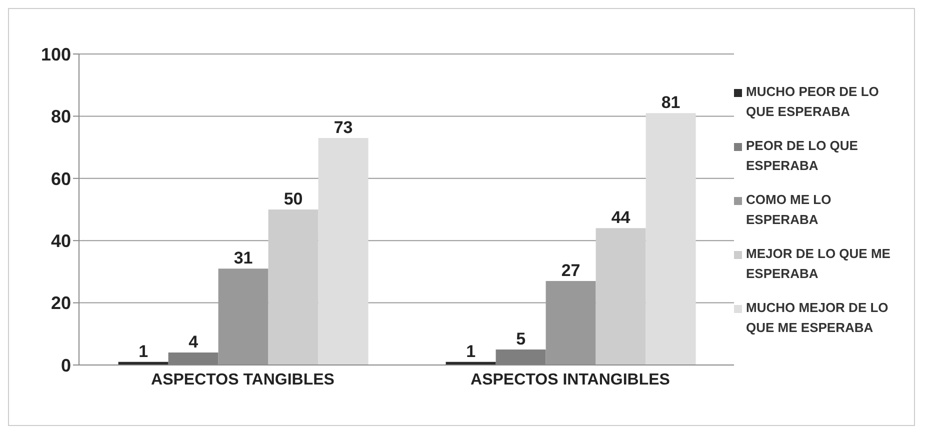  Describe the element at coordinates (343, 127) in the screenshot. I see `data-label: 73` at that location.